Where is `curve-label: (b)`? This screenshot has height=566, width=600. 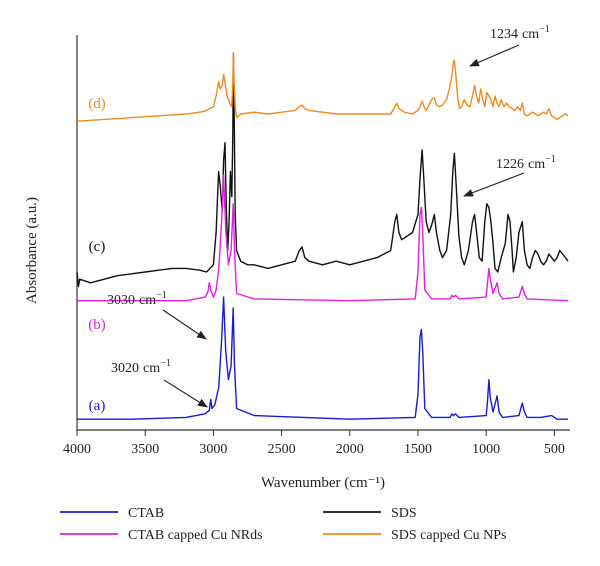 curve-label: (b) is located at coordinates (97, 325).